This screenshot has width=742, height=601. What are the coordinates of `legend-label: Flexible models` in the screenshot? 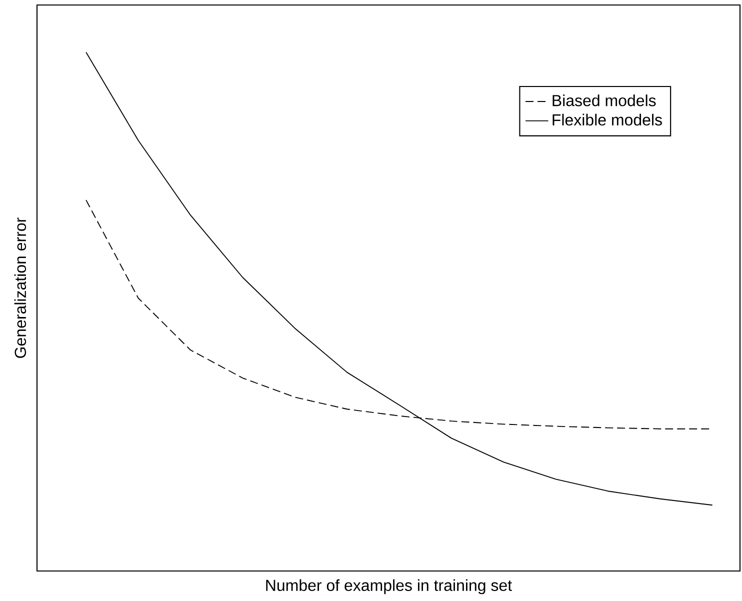 It's located at (607, 120).